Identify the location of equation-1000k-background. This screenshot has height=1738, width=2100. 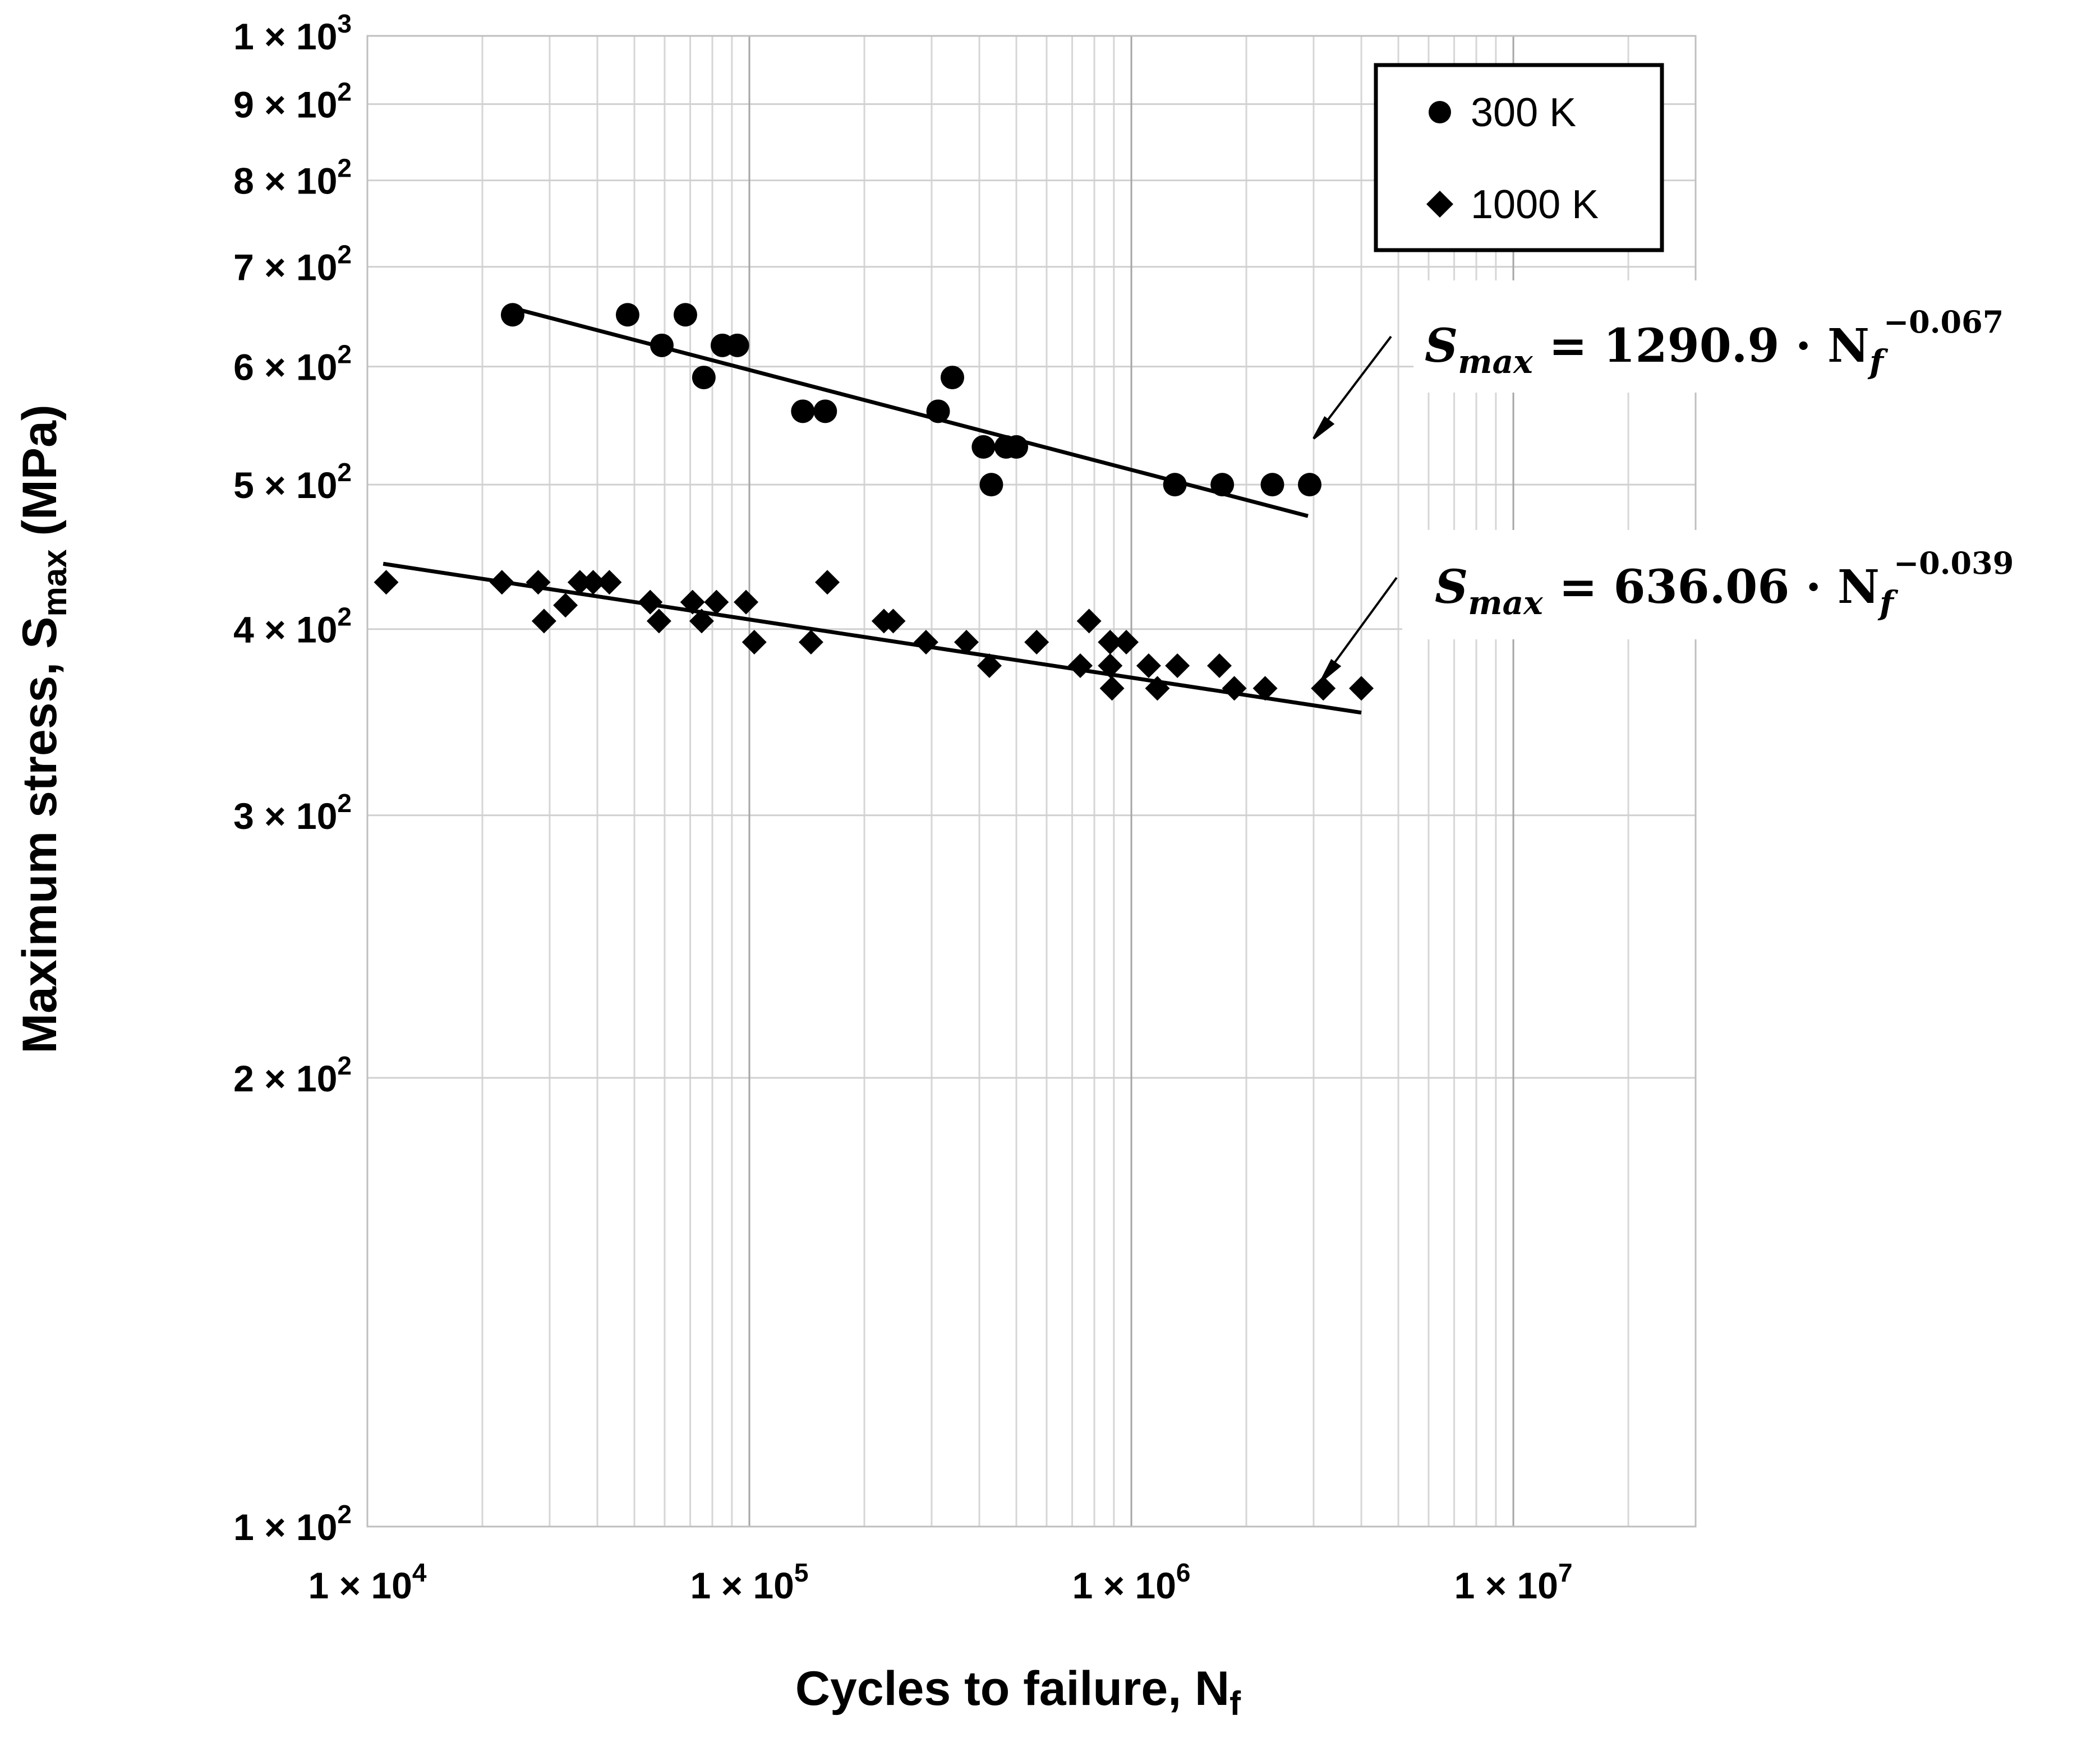
(1751, 584).